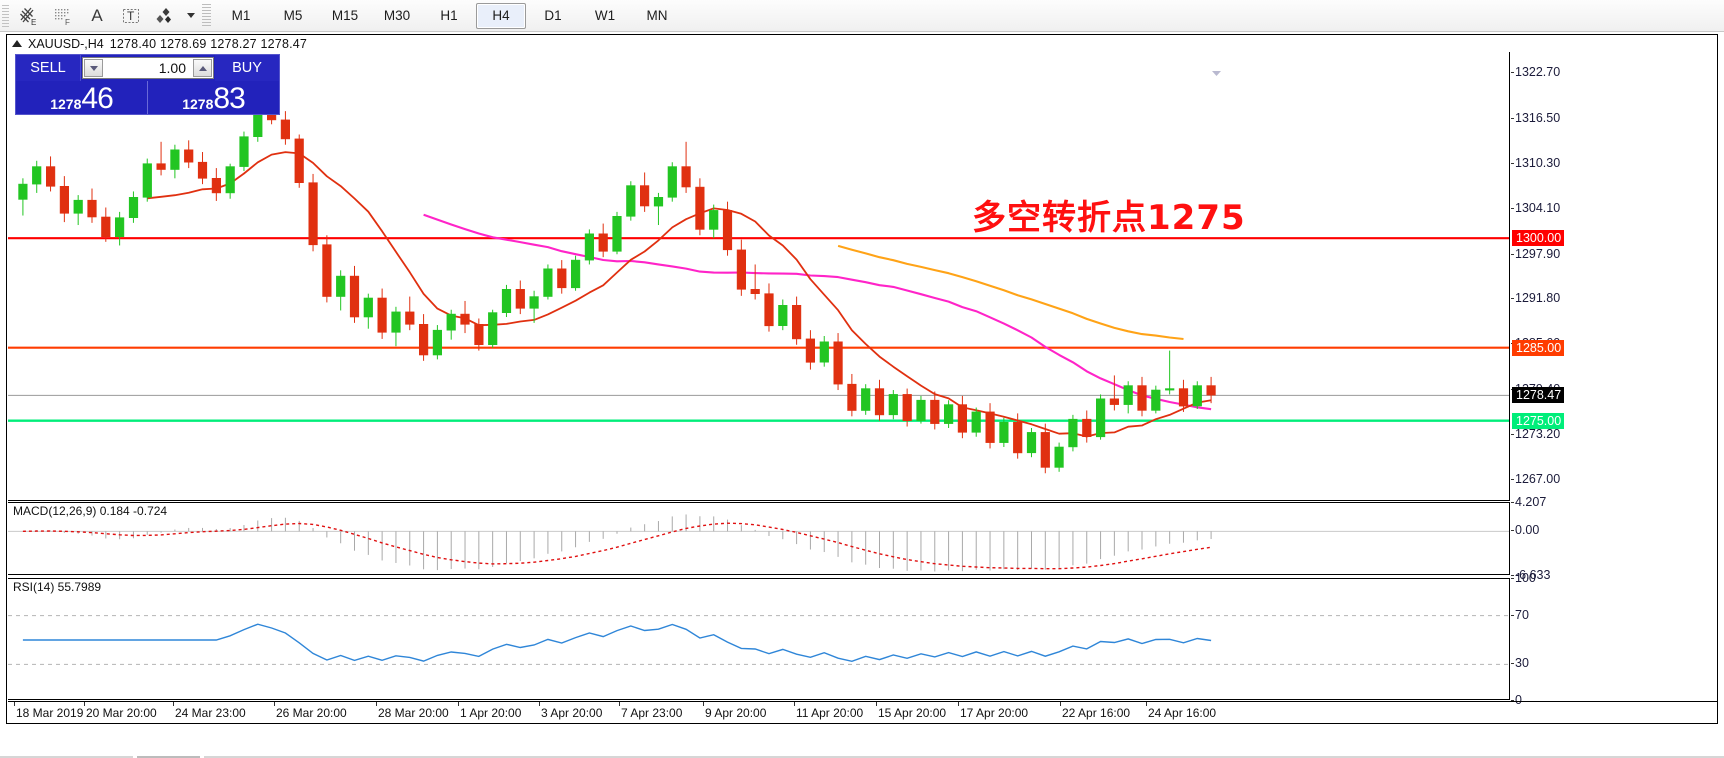 The image size is (1724, 758). I want to click on time-axis-label: 3 Apr 20:00, so click(572, 713).